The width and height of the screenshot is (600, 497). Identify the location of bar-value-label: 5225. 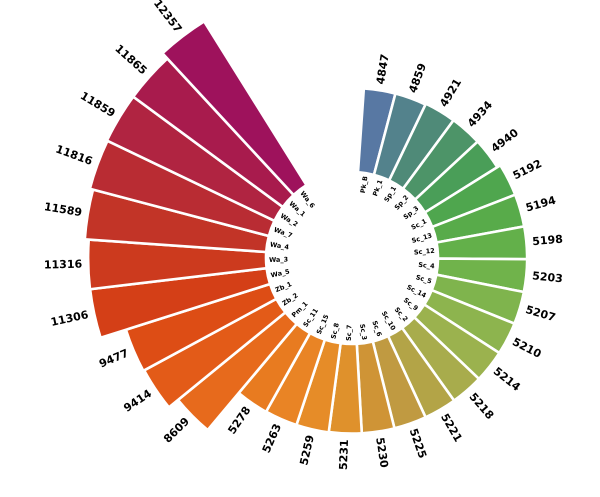
(418, 443).